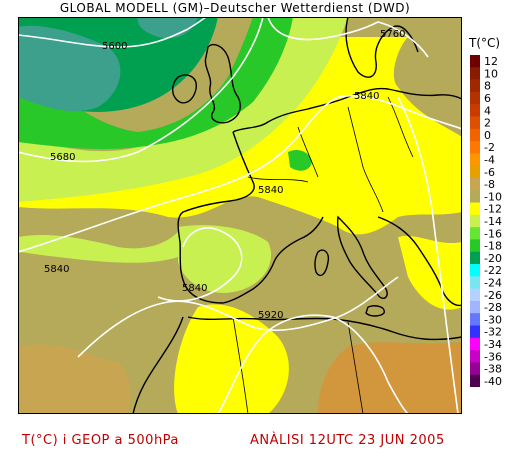 The width and height of the screenshot is (520, 464). I want to click on legend-tick-label: -20, so click(493, 258).